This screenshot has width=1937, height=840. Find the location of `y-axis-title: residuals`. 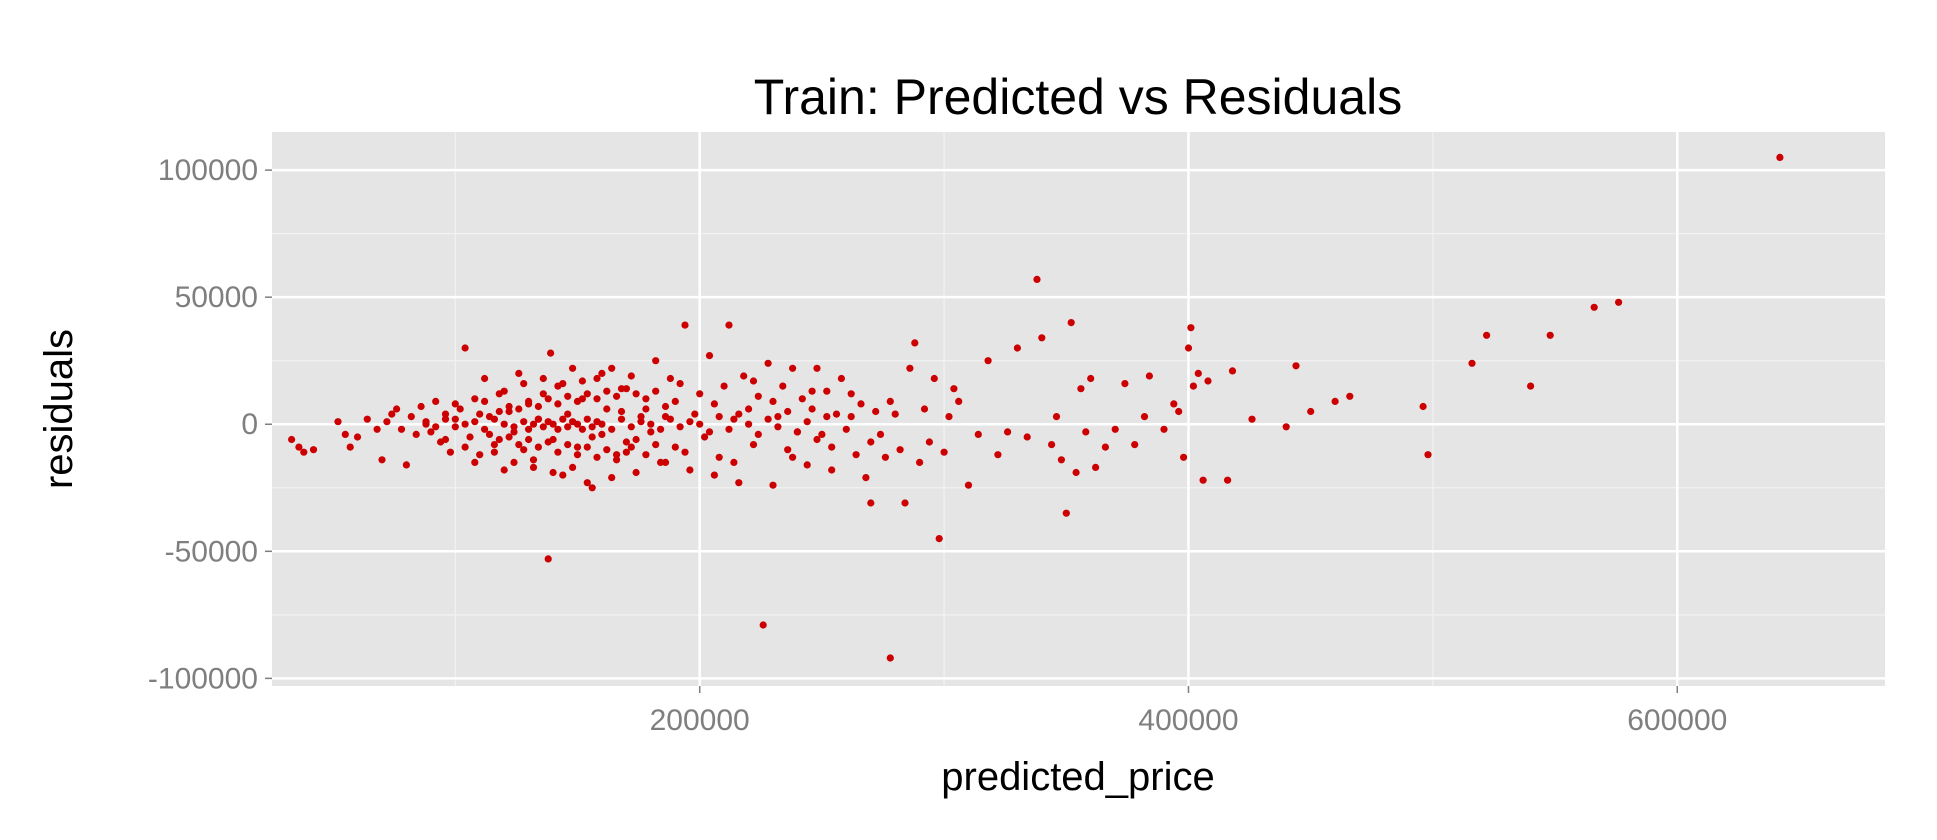

y-axis-title: residuals is located at coordinates (59, 409).